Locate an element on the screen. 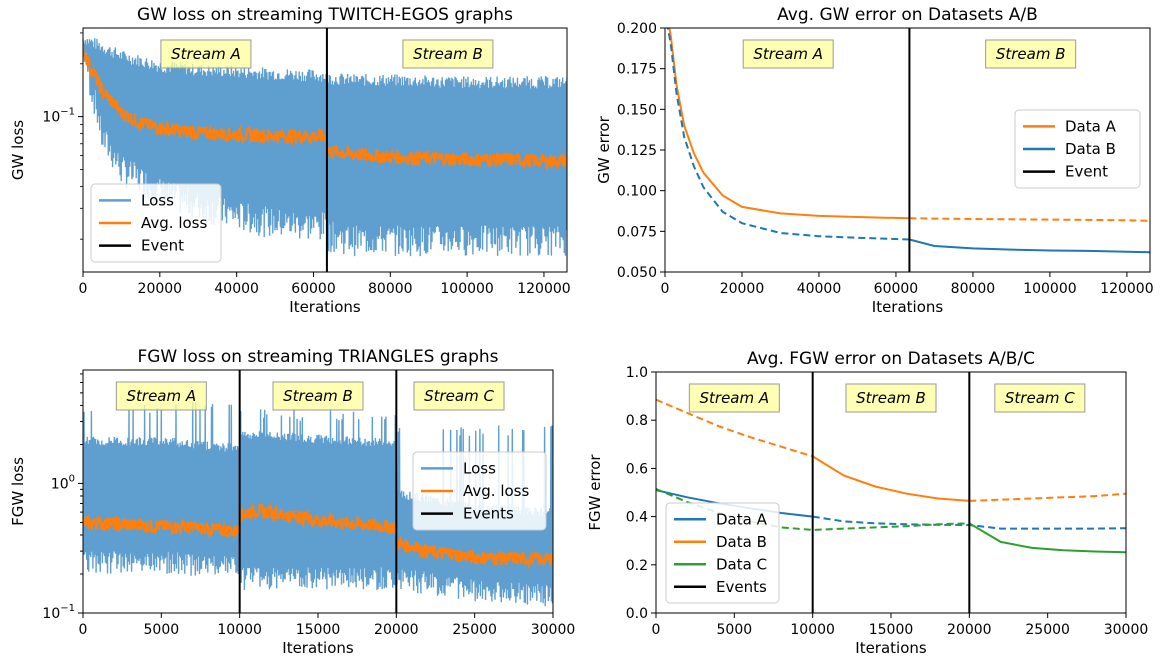  legend: Loss Avg. loss Event is located at coordinates (156, 223).